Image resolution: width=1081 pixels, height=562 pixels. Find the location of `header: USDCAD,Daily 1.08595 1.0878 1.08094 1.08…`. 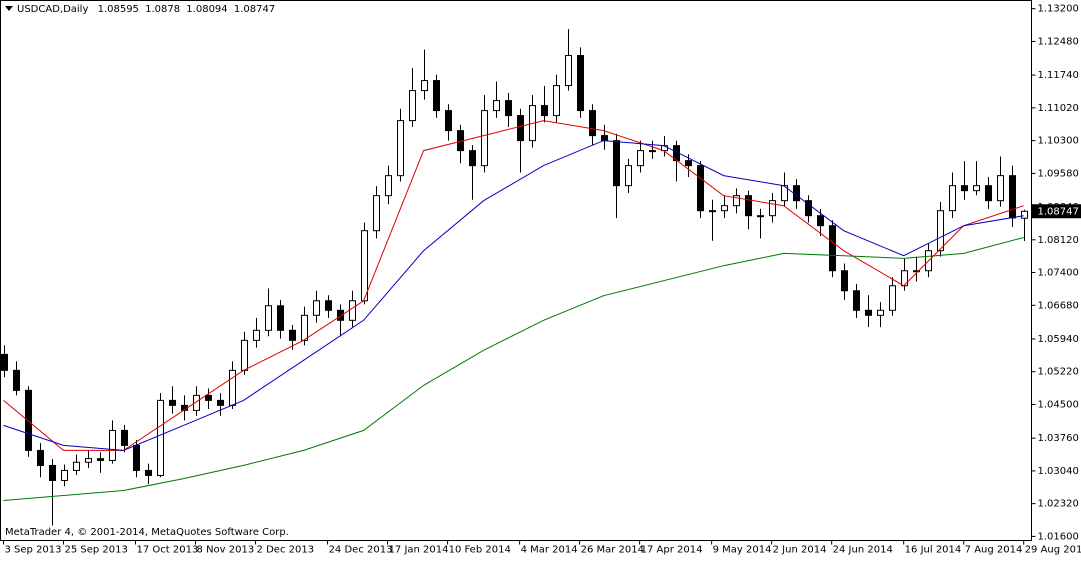

header: USDCAD,Daily 1.08595 1.0878 1.08094 1.08… is located at coordinates (146, 9).